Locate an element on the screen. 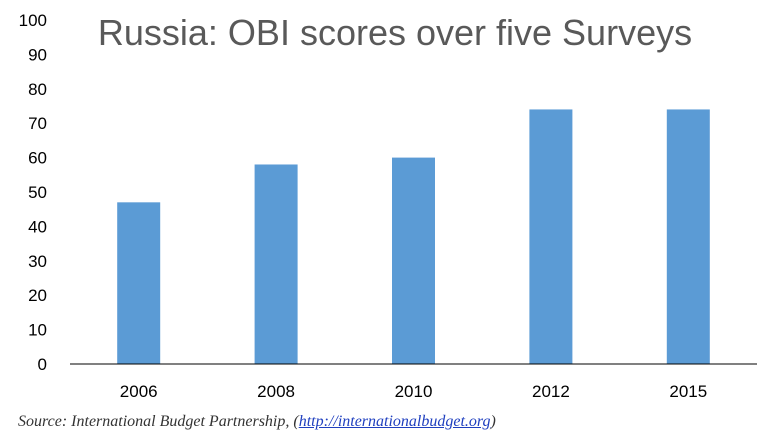 Image resolution: width=780 pixels, height=439 pixels. bar-2012 is located at coordinates (551, 236).